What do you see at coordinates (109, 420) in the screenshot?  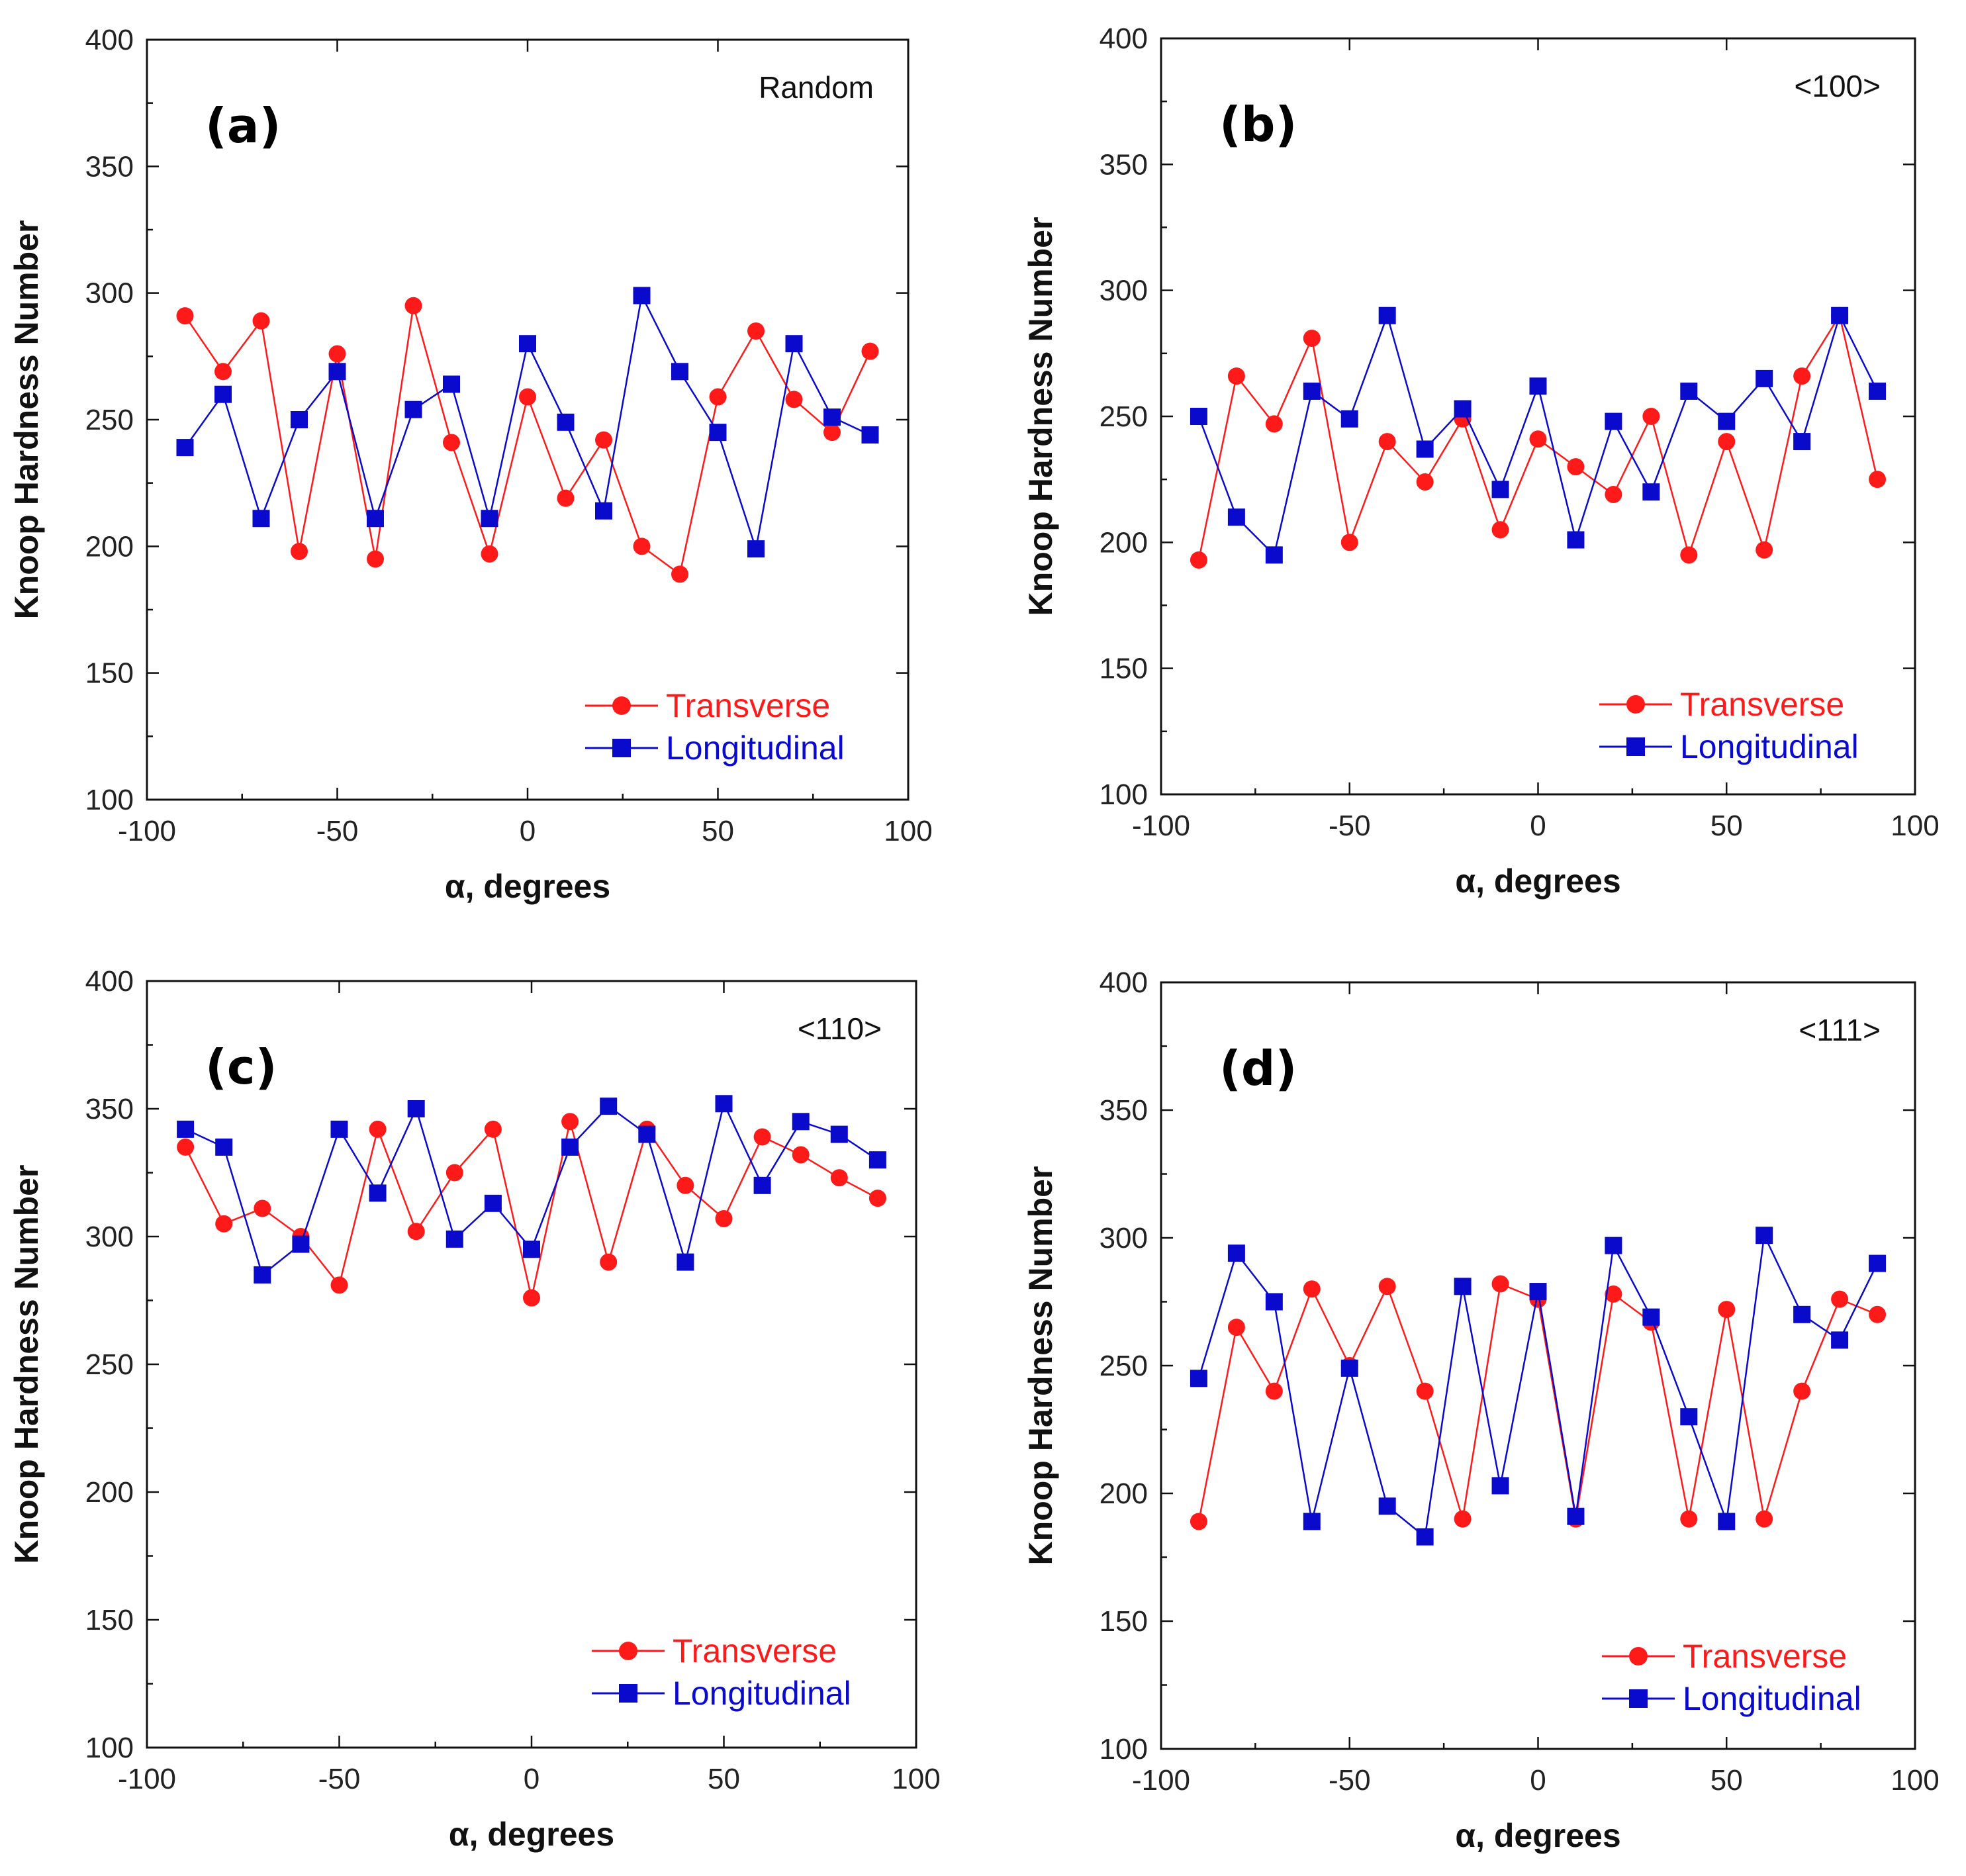 I see `y-tick-label: 250` at bounding box center [109, 420].